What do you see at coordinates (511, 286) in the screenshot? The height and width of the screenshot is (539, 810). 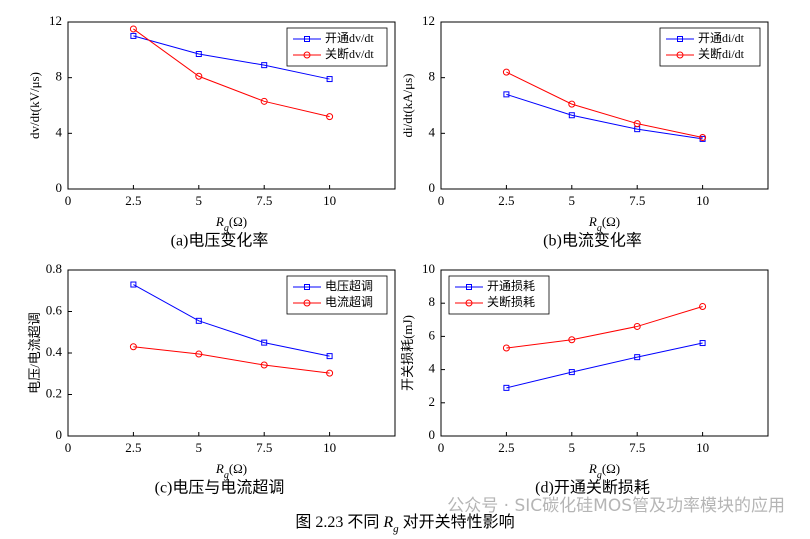 I see `legend-label: 开通损耗` at bounding box center [511, 286].